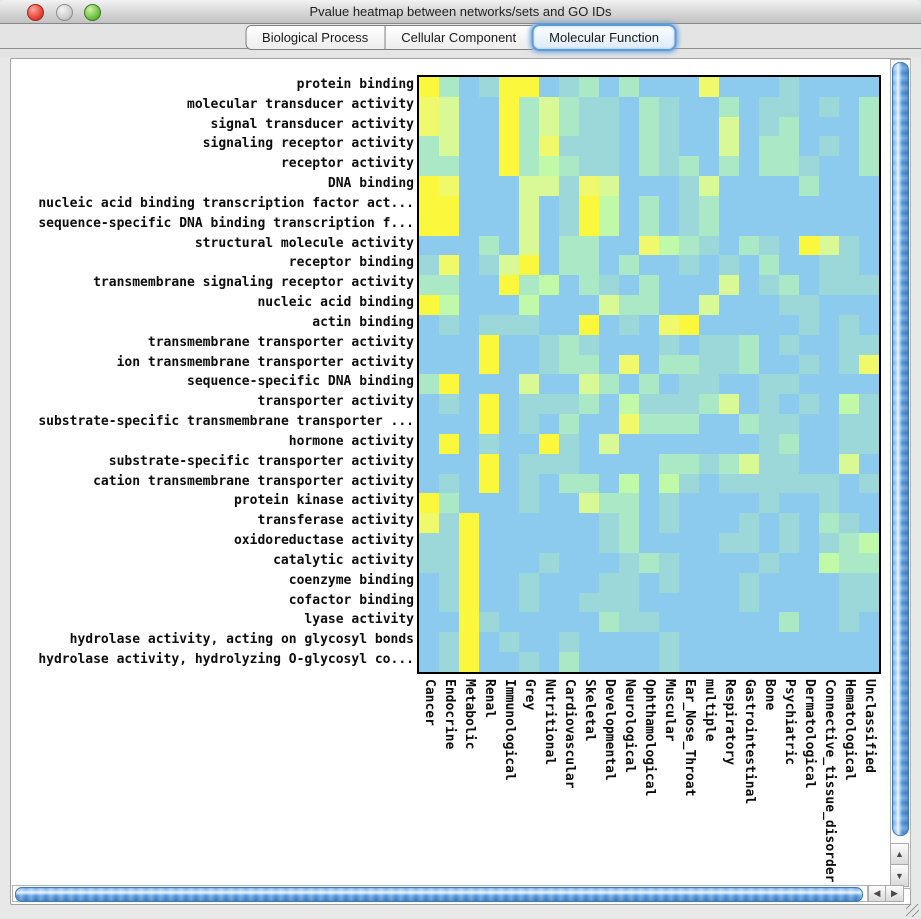 The height and width of the screenshot is (919, 921). I want to click on tab-biological-process: Biological Process, so click(315, 37).